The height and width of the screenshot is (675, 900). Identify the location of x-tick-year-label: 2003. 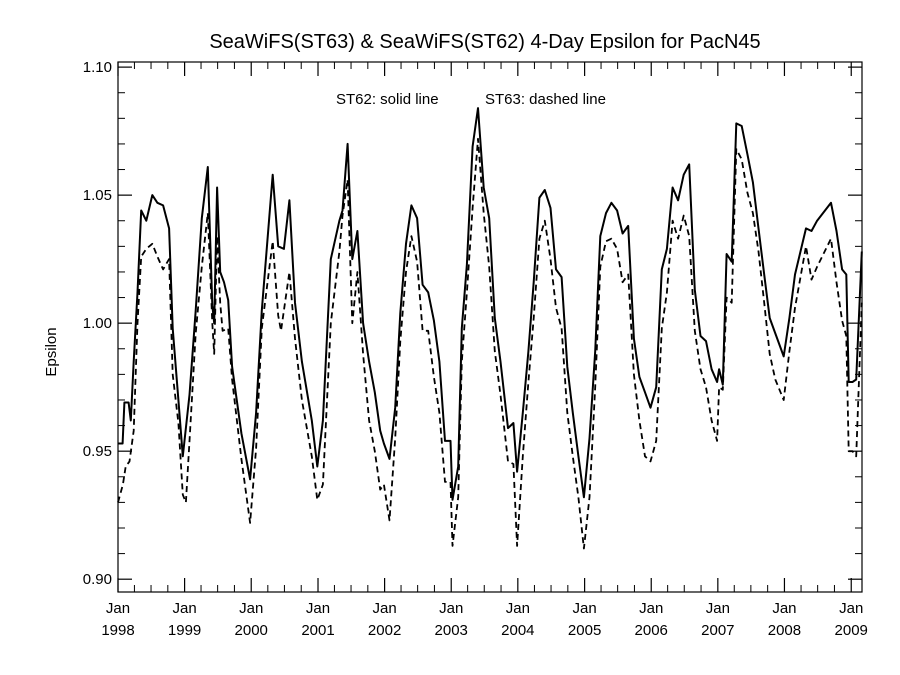
(451, 630).